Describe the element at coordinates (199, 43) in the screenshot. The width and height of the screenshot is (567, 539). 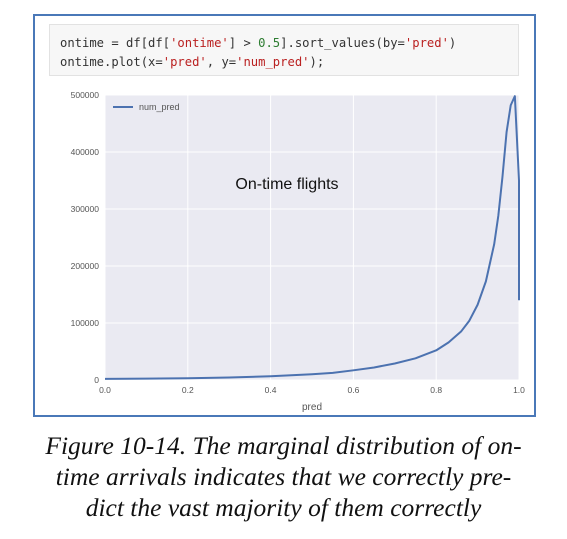
I see `code-string: 'ontime'` at that location.